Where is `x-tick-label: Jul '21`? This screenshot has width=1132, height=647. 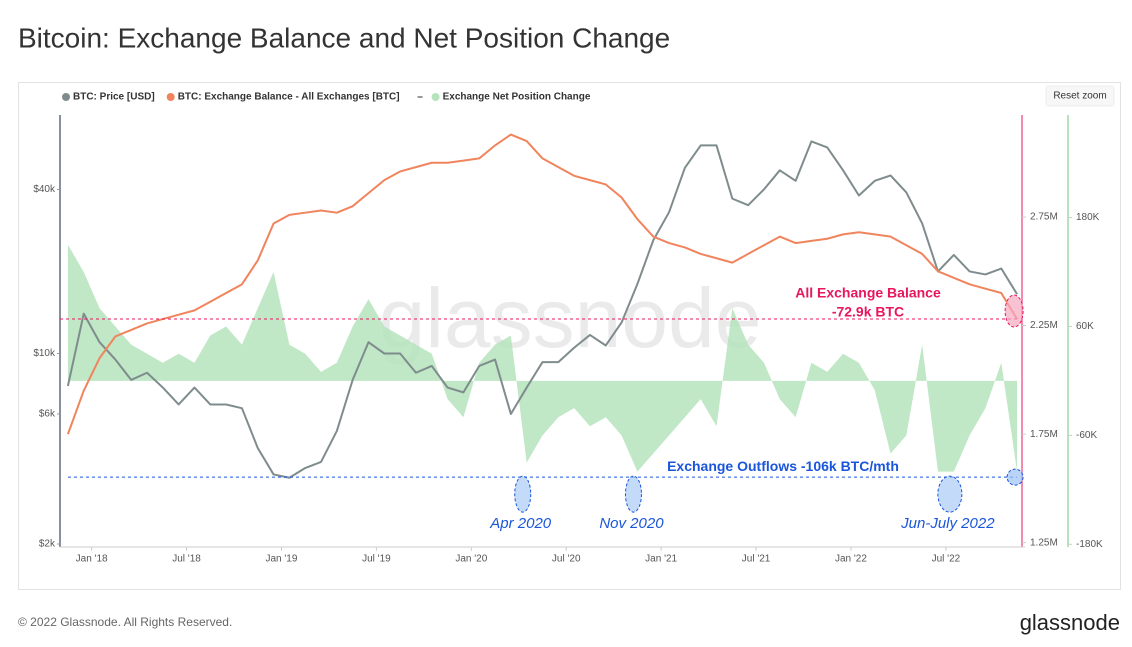 x-tick-label: Jul '21 is located at coordinates (756, 559).